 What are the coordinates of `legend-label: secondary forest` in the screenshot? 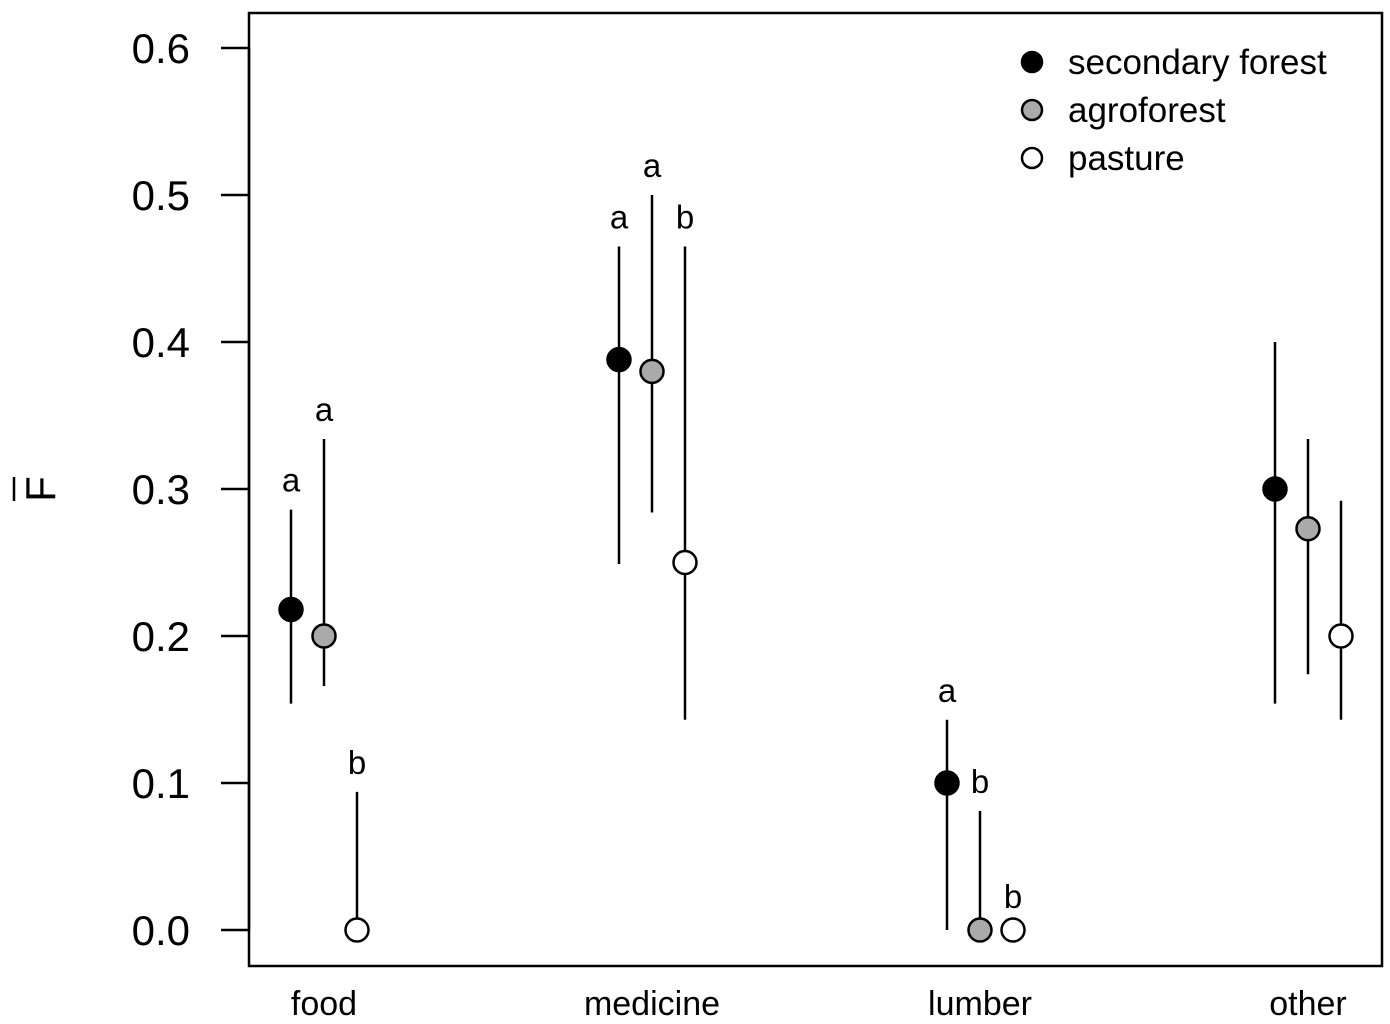 It's located at (1197, 62).